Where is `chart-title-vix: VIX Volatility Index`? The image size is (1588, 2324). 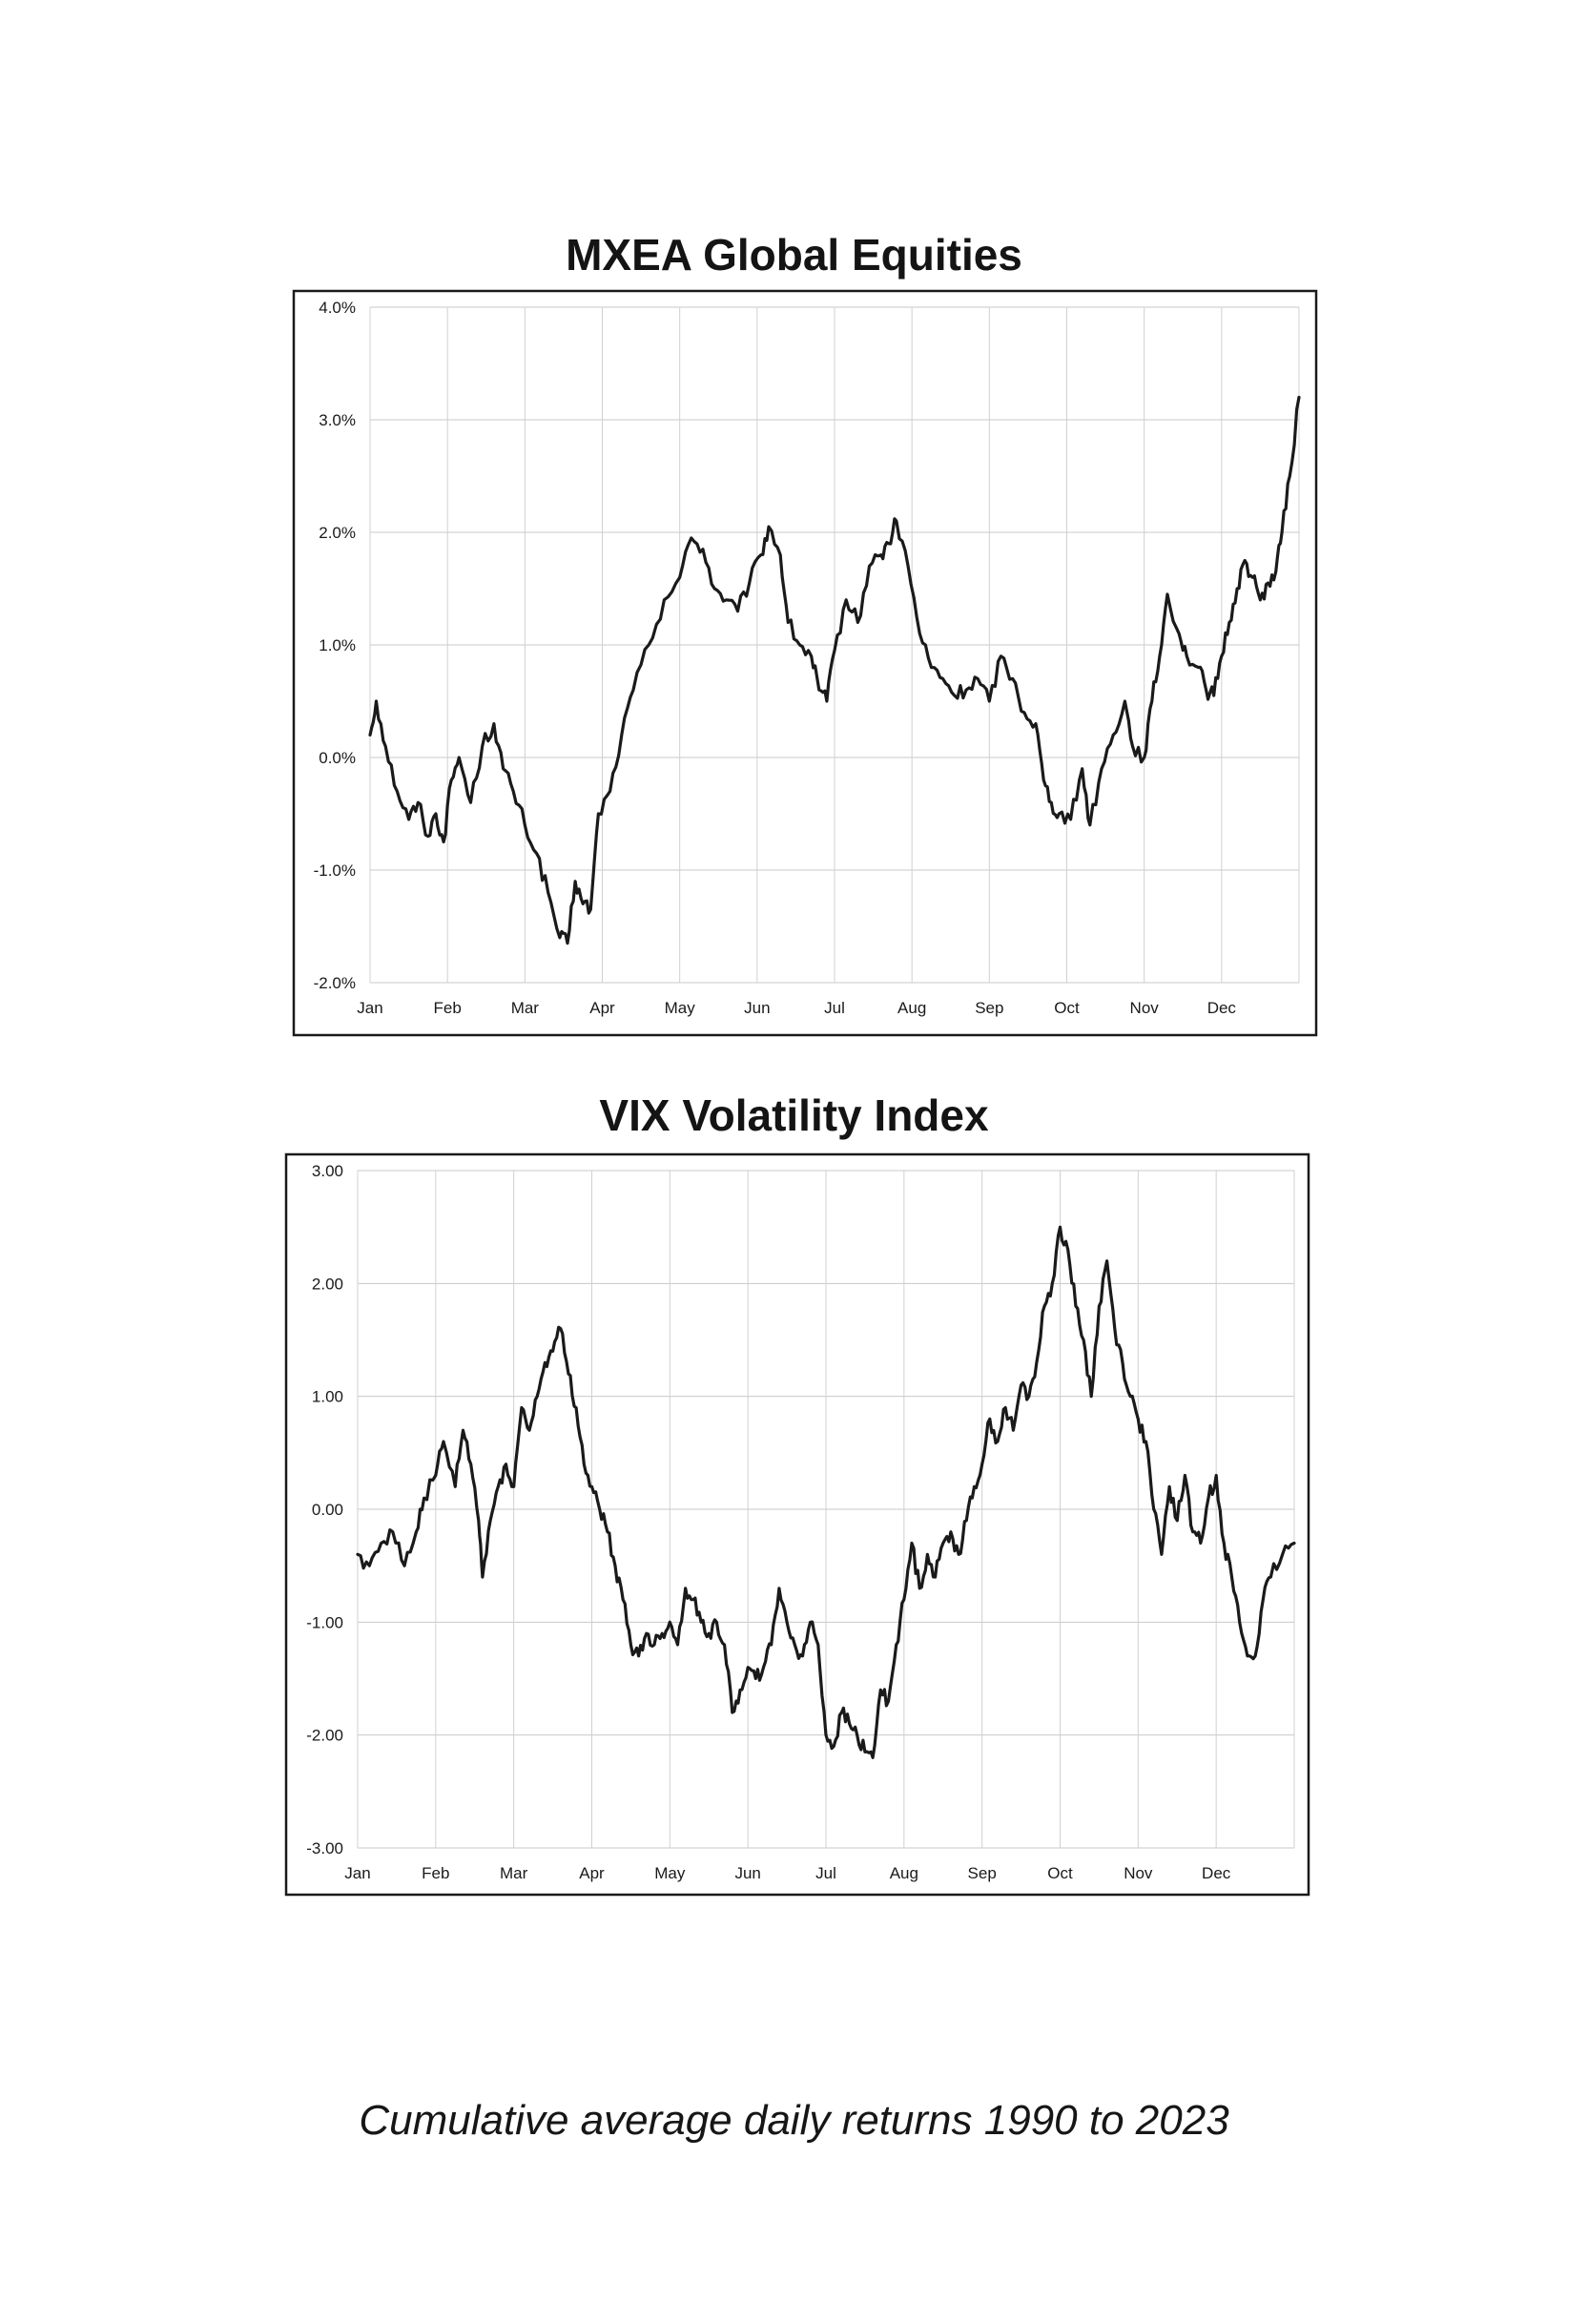 chart-title-vix: VIX Volatility Index is located at coordinates (794, 1115).